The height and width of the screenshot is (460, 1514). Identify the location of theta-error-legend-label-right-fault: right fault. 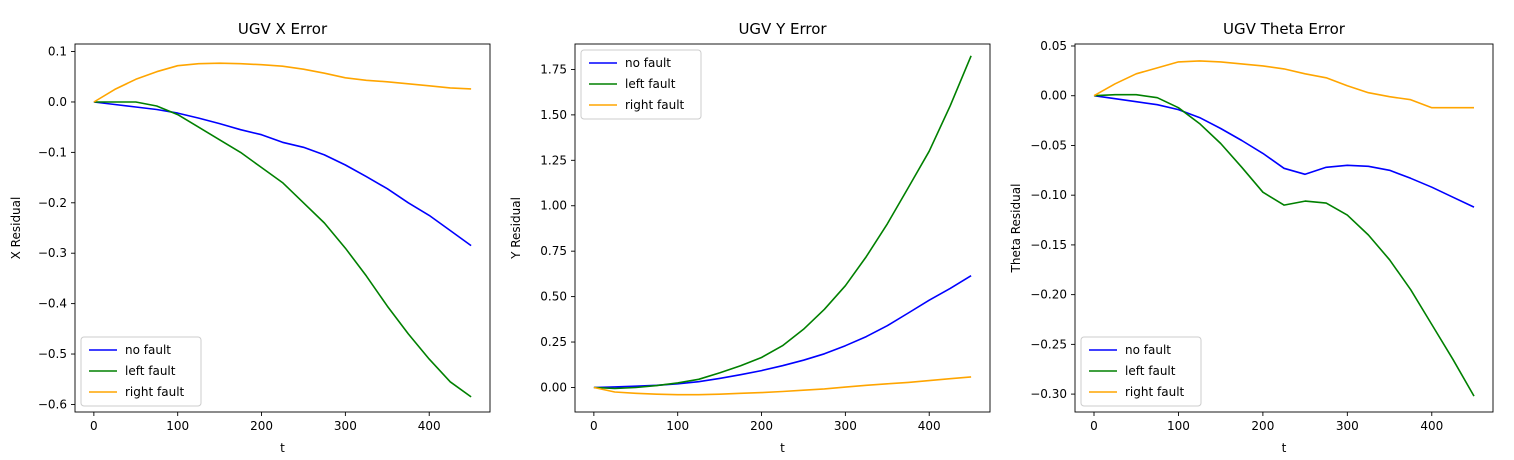
(1155, 392).